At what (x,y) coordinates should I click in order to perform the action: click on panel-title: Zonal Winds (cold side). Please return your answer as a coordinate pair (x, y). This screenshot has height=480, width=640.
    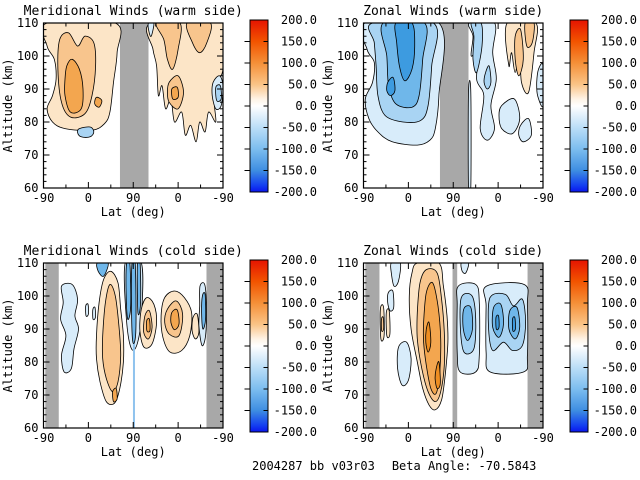
    Looking at the image, I should click on (453, 251).